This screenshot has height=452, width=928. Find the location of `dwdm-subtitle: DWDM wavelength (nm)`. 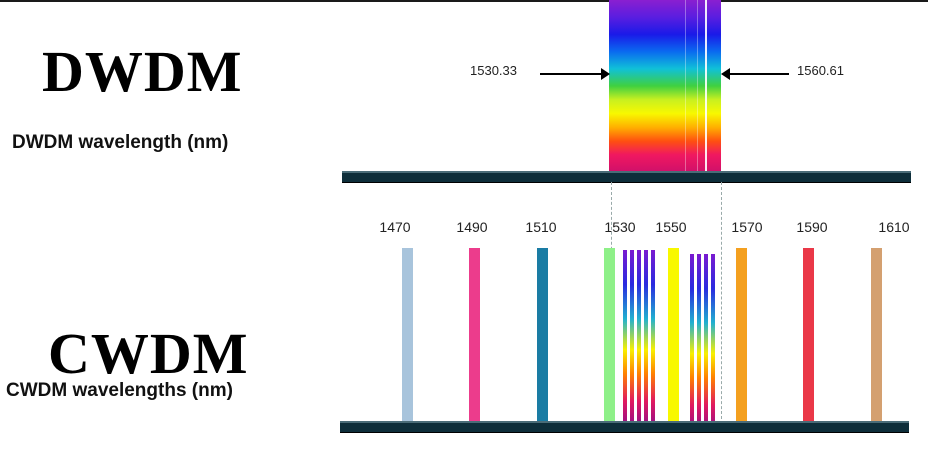

dwdm-subtitle: DWDM wavelength (nm) is located at coordinates (120, 142).